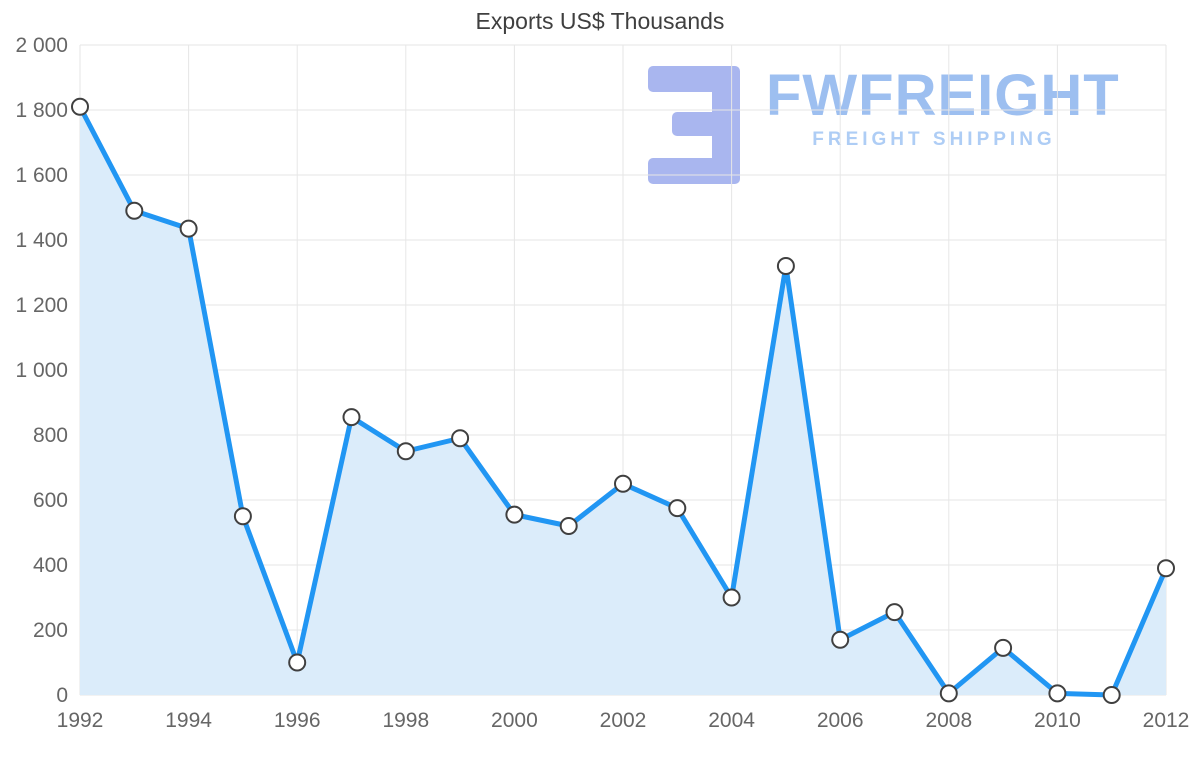 This screenshot has width=1200, height=763. What do you see at coordinates (50, 435) in the screenshot?
I see `y-axis-tick-label: 800` at bounding box center [50, 435].